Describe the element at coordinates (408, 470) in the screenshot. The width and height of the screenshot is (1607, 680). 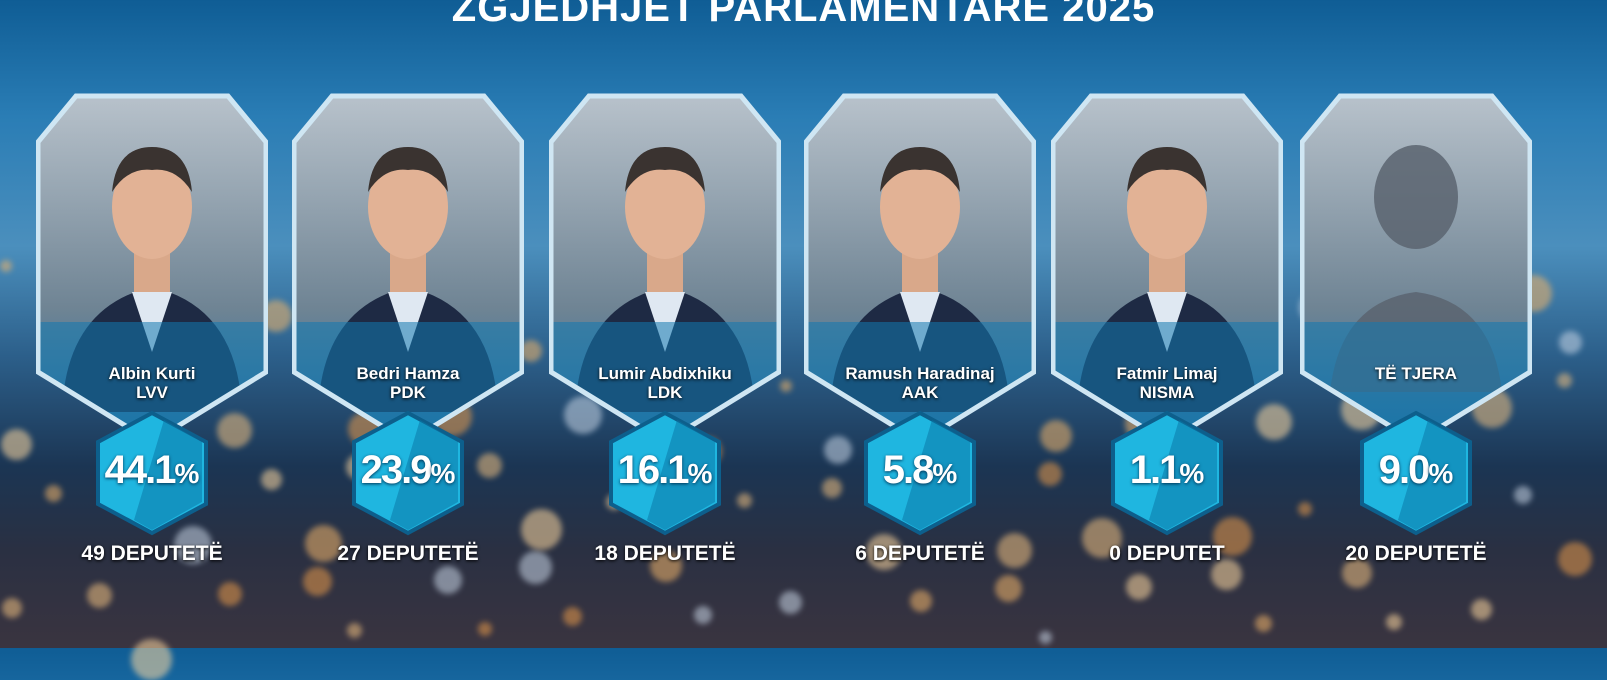
I see `vote-percent: 23.9%` at that location.